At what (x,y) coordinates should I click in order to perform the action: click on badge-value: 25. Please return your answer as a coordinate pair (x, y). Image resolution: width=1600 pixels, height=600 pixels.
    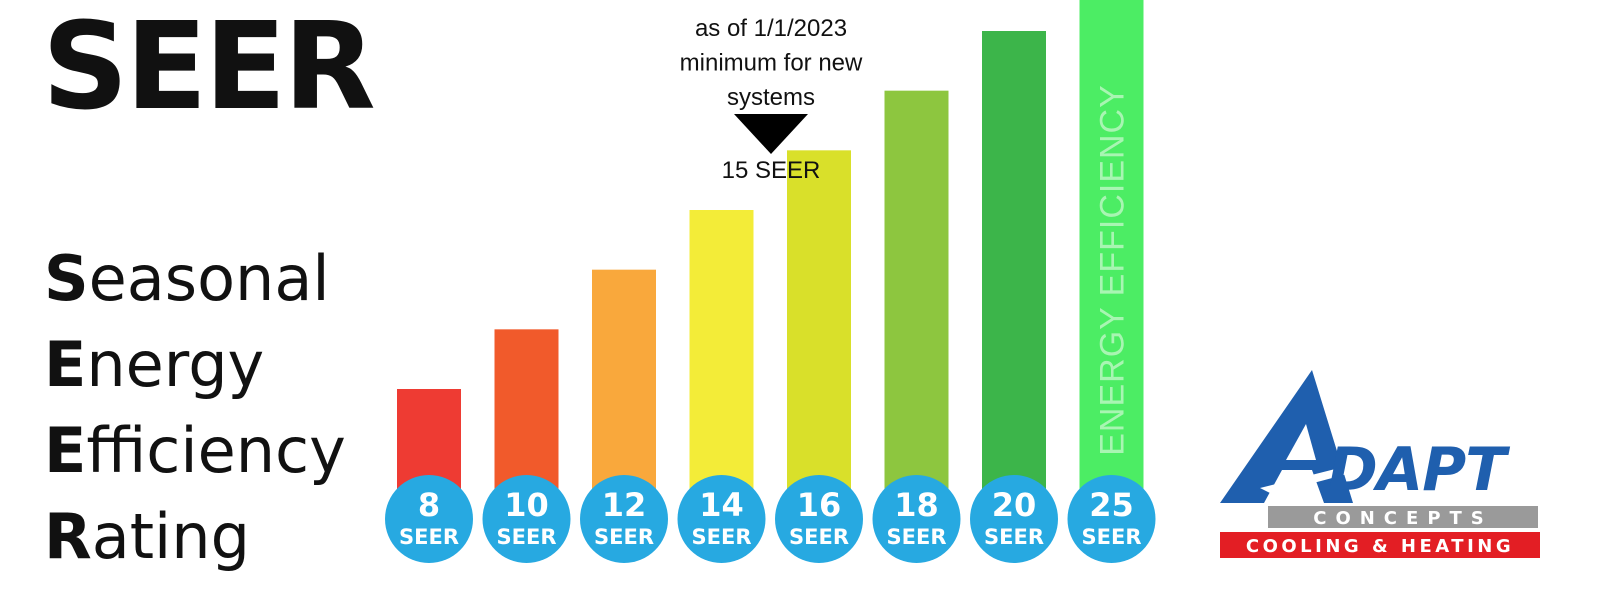
    Looking at the image, I should click on (1111, 505).